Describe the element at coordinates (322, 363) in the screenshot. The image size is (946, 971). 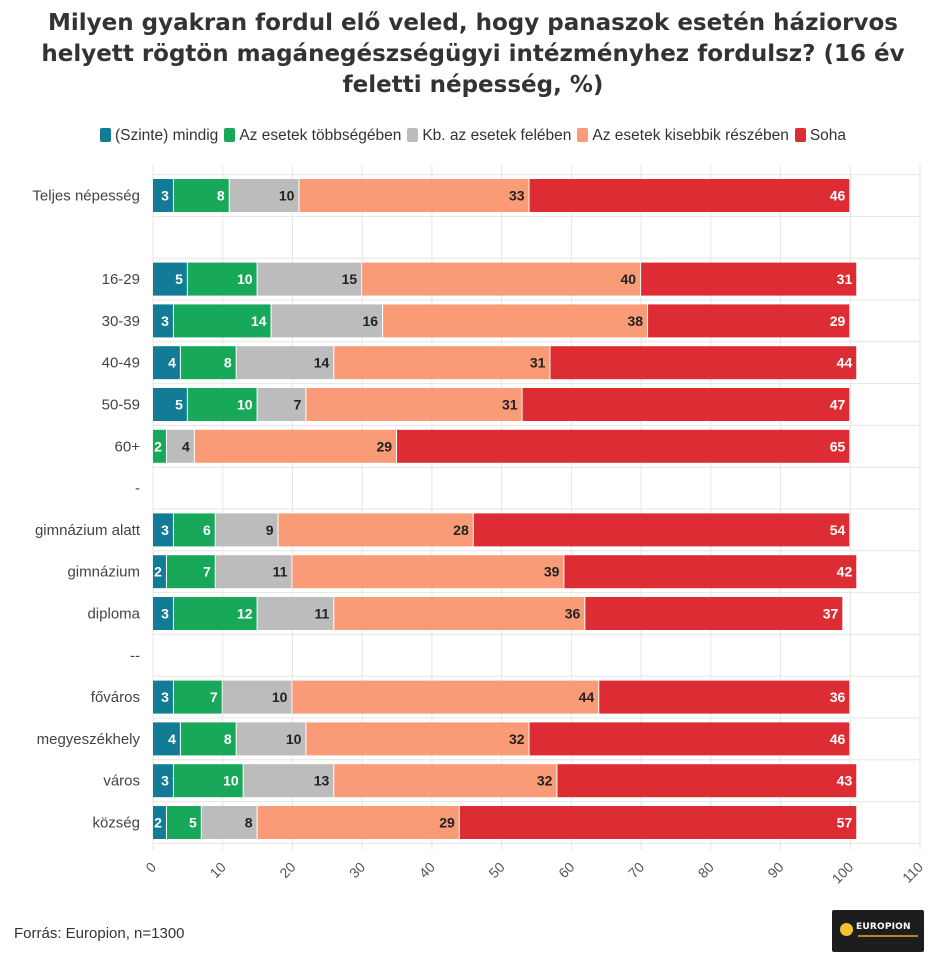
I see `data-label: 14` at that location.